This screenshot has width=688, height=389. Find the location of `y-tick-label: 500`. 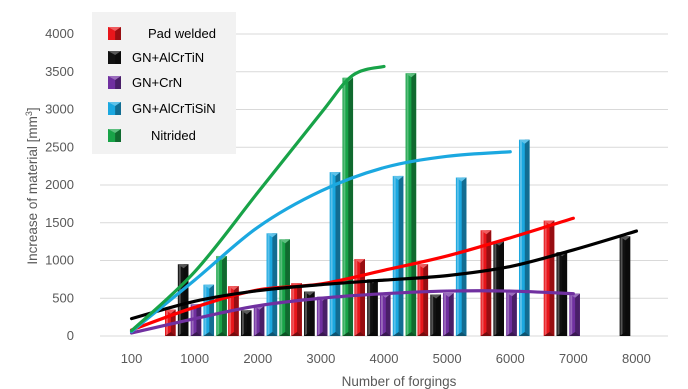

y-tick-label: 500 is located at coordinates (63, 297).